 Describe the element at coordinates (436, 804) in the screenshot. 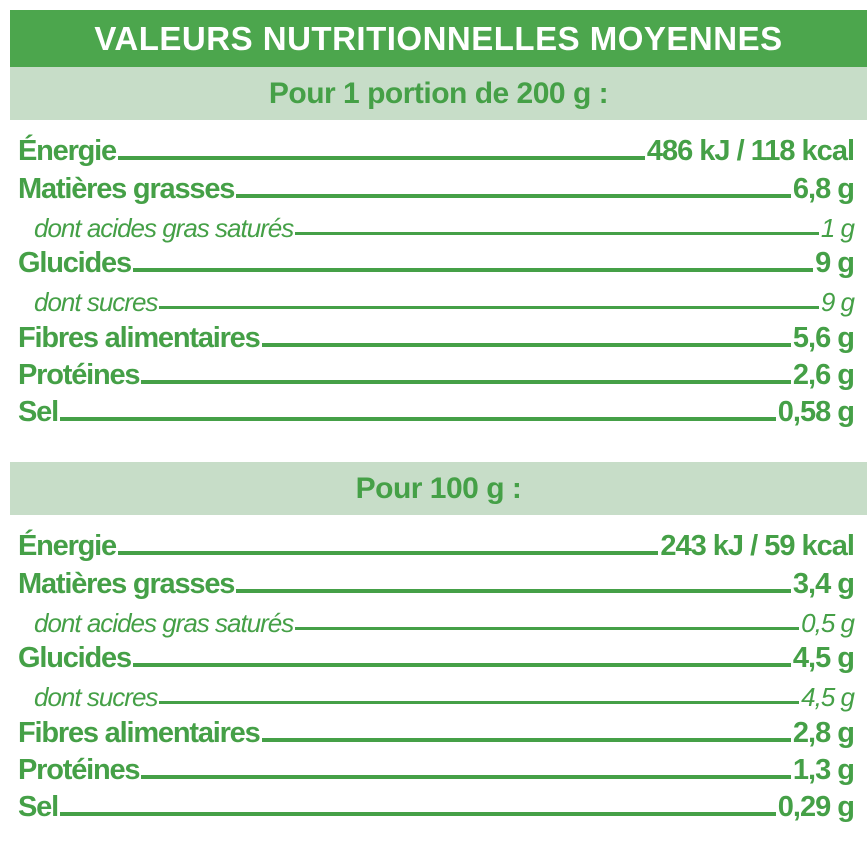

I see `nutrient-row: Sel 0,29 g` at that location.